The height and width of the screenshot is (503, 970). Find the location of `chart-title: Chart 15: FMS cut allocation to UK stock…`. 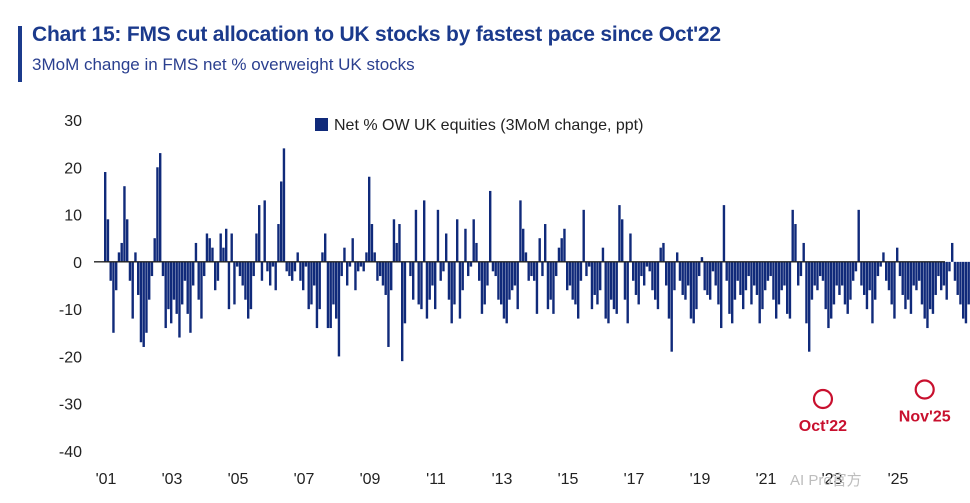

chart-title: Chart 15: FMS cut allocation to UK stock… is located at coordinates (376, 34).